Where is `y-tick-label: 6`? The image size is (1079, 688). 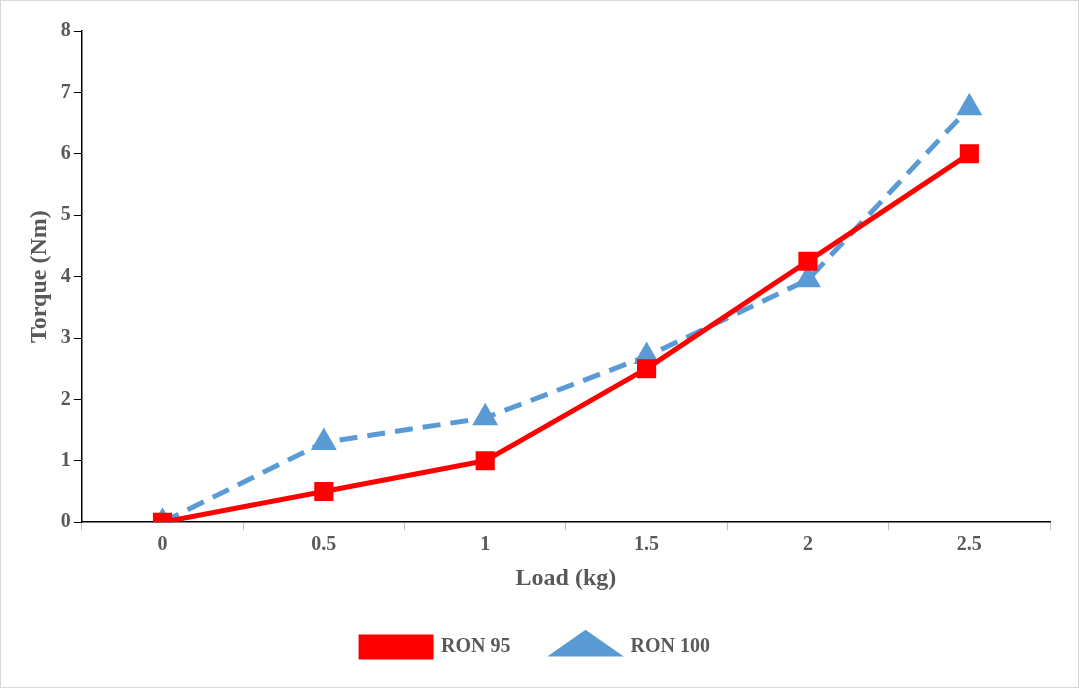 y-tick-label: 6 is located at coordinates (65, 151).